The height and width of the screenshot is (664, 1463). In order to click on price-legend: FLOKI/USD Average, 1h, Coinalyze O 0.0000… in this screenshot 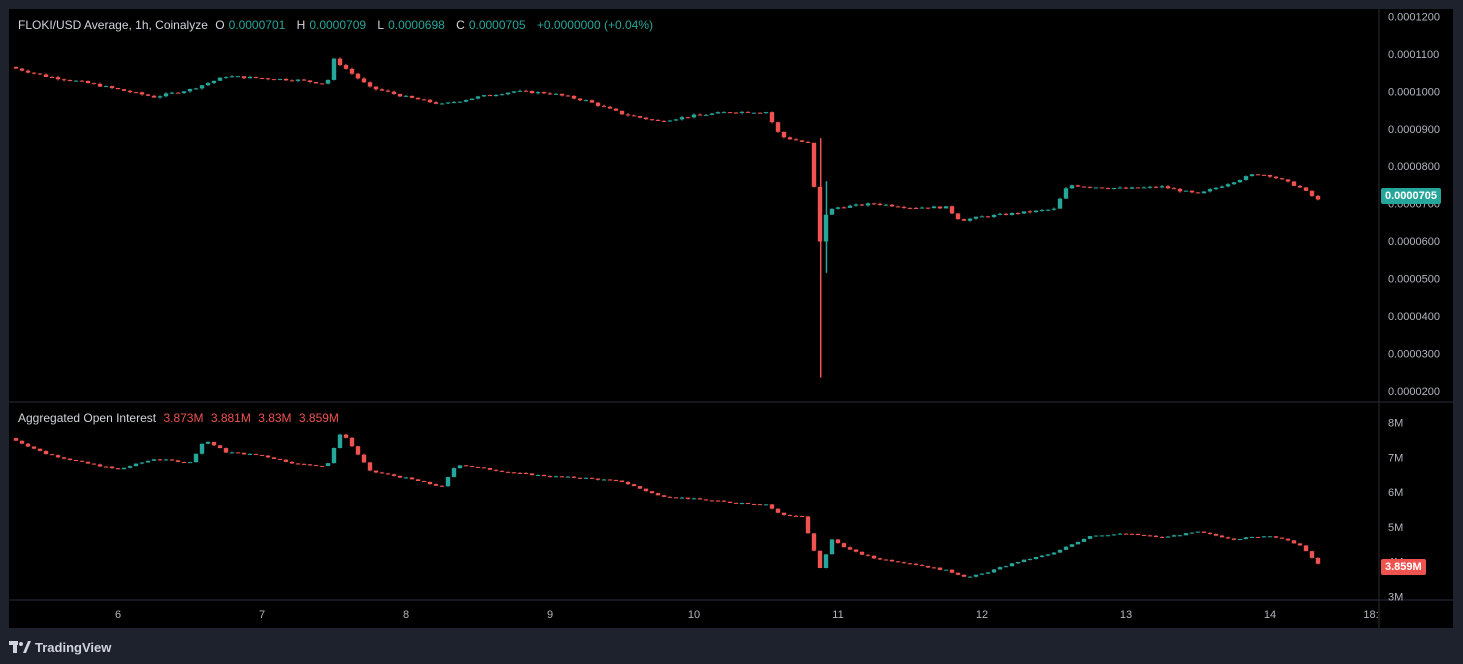, I will do `click(337, 25)`.